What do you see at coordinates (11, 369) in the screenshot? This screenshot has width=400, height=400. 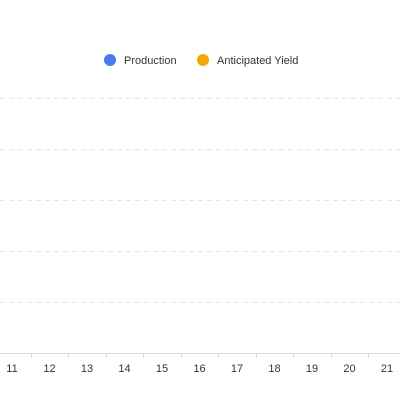 I see `x-tick-label: 11` at bounding box center [11, 369].